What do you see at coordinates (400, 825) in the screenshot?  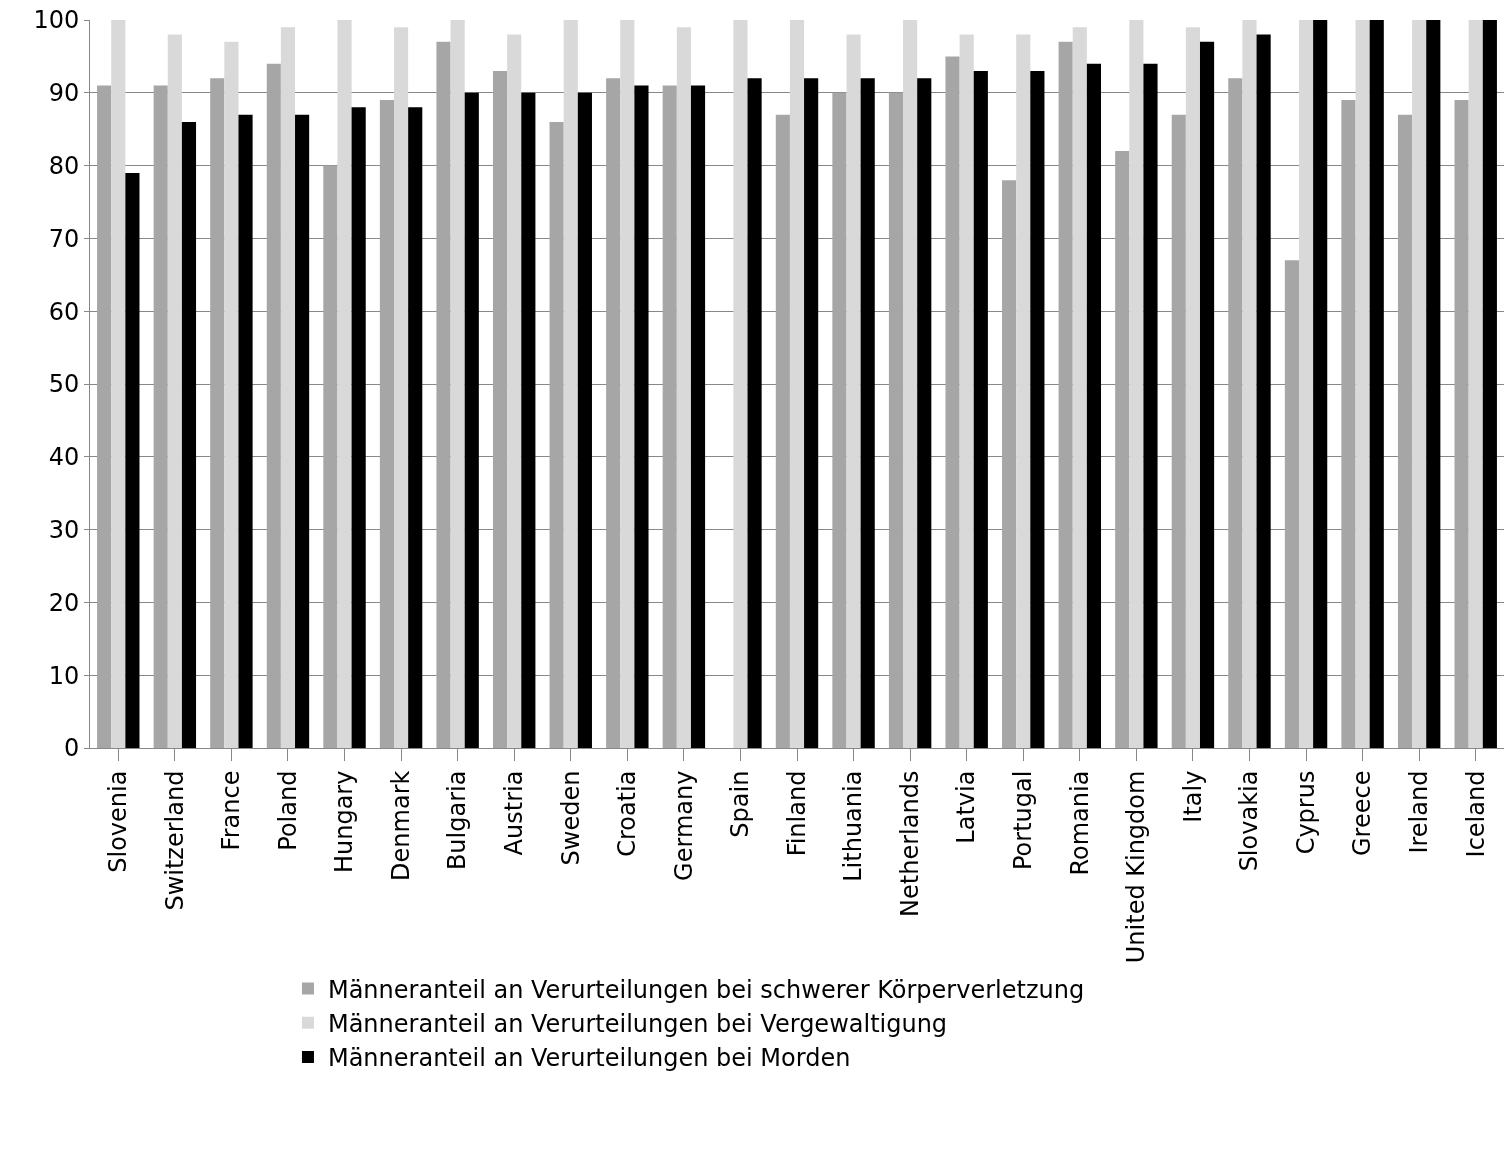 I see `x-tick-label: Denmark` at bounding box center [400, 825].